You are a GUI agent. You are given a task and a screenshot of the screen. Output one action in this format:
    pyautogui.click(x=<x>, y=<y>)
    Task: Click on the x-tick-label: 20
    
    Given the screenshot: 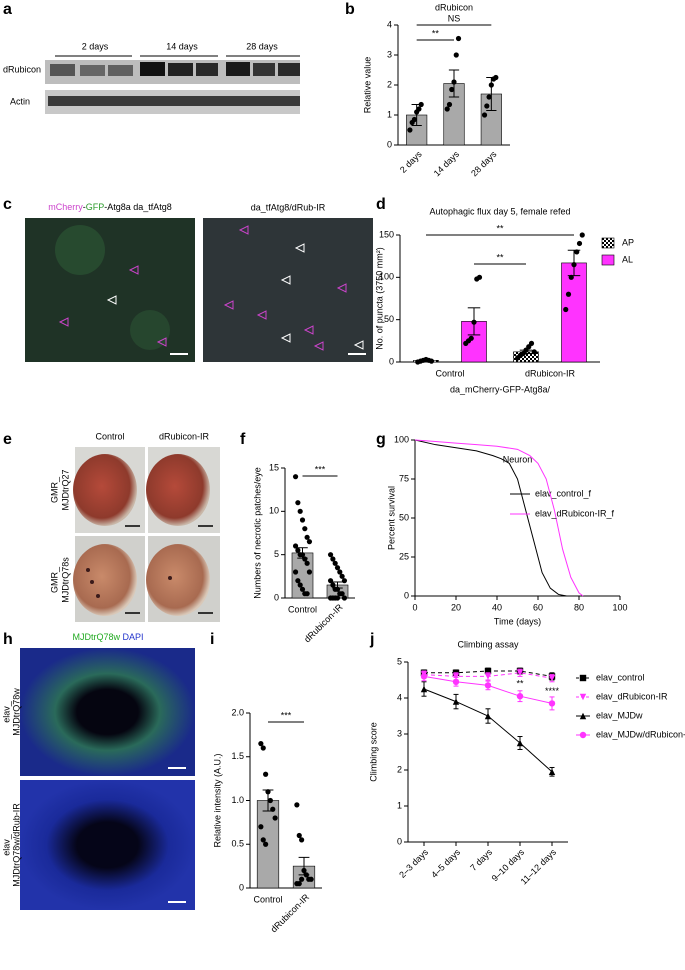 What is the action you would take?
    pyautogui.click(x=456, y=607)
    